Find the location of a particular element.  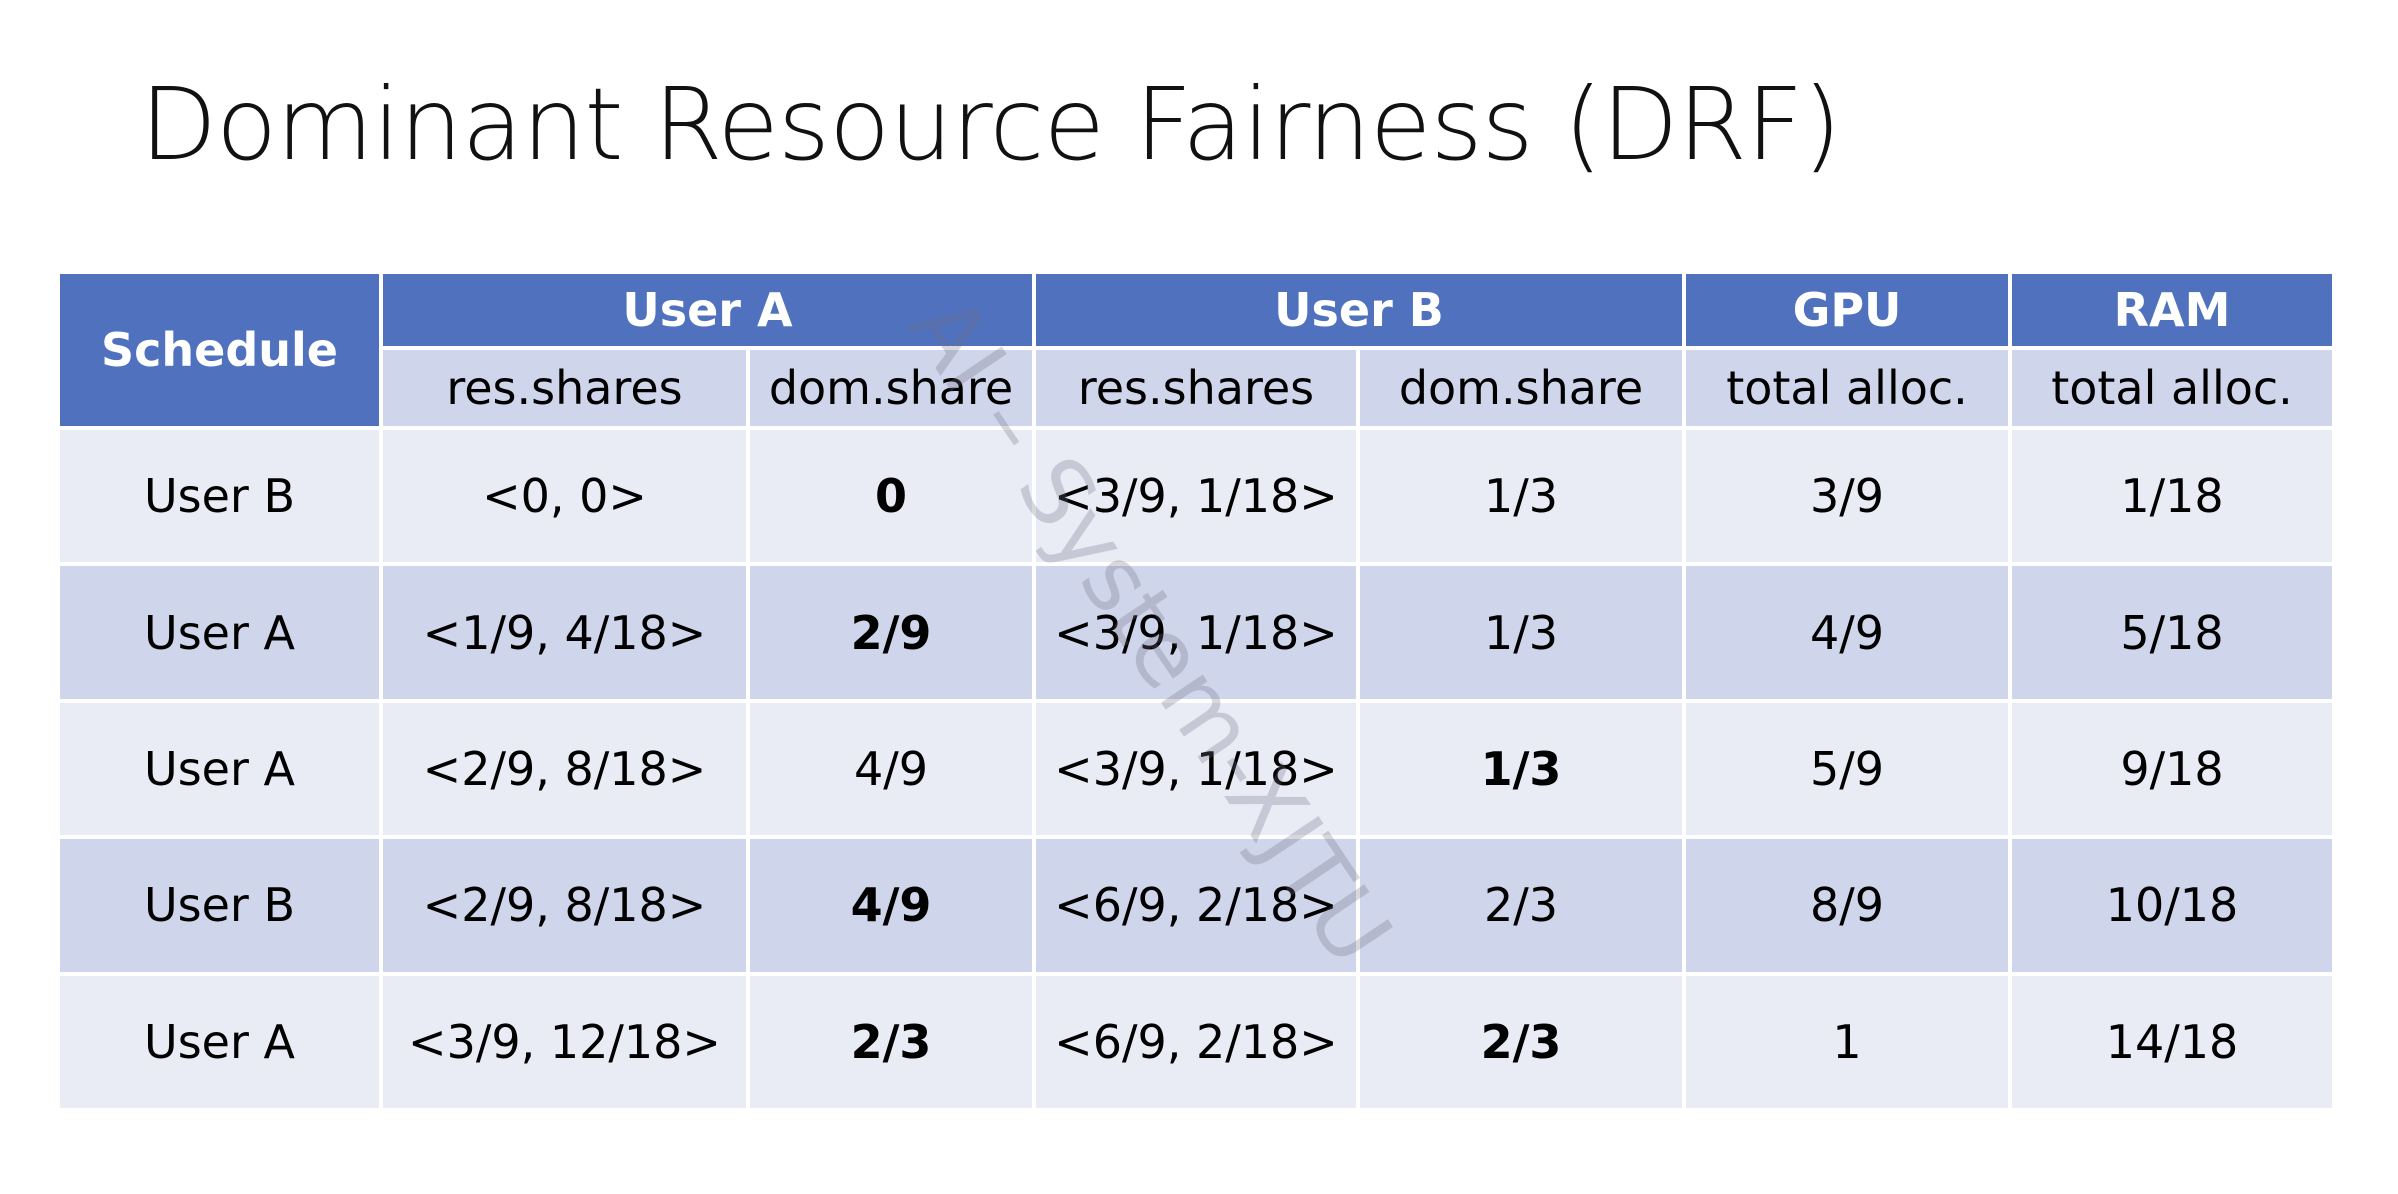

table-cell: 5/18 is located at coordinates (2172, 632).